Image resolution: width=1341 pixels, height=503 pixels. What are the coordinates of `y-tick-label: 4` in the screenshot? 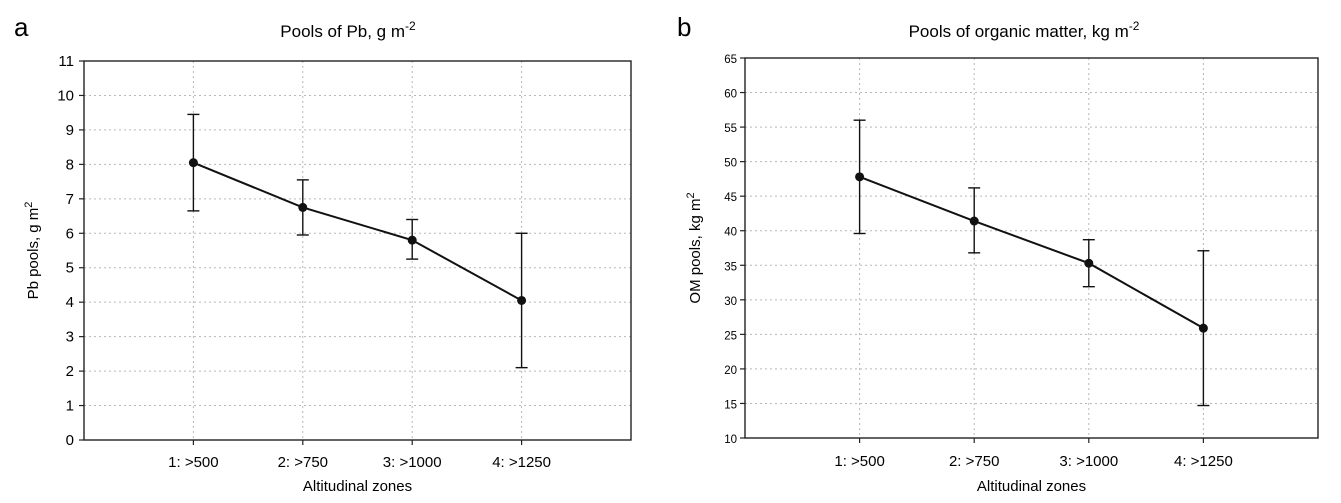 It's located at (70, 302).